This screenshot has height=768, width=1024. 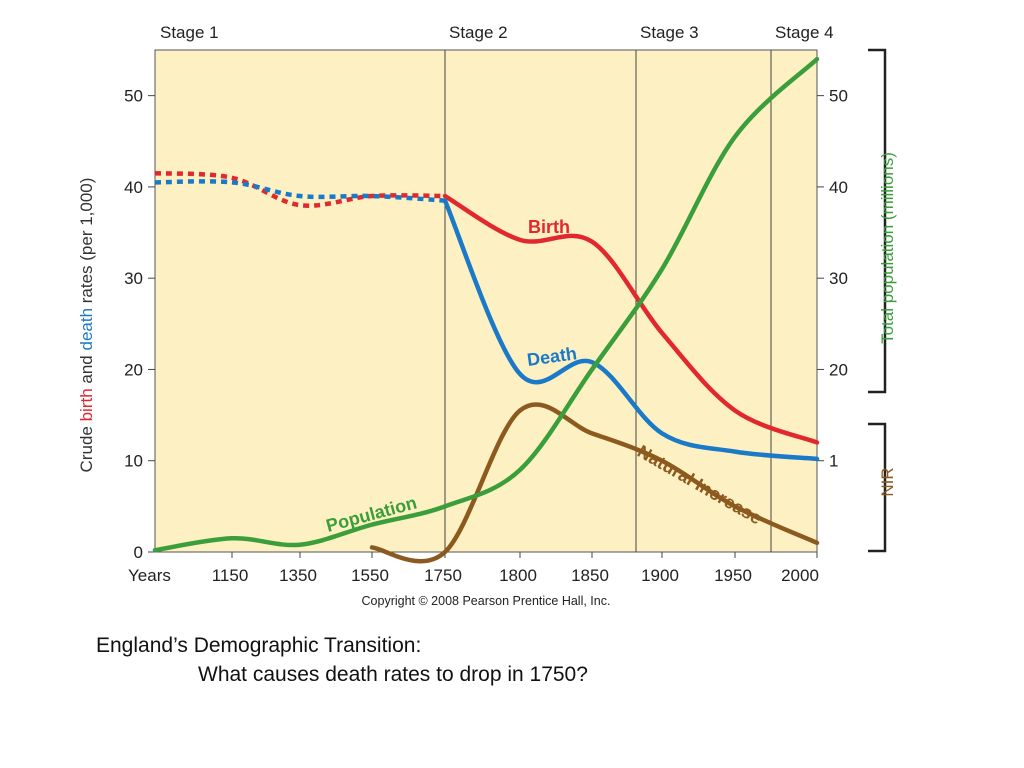 I want to click on x-tick-label: 2000, so click(x=800, y=575).